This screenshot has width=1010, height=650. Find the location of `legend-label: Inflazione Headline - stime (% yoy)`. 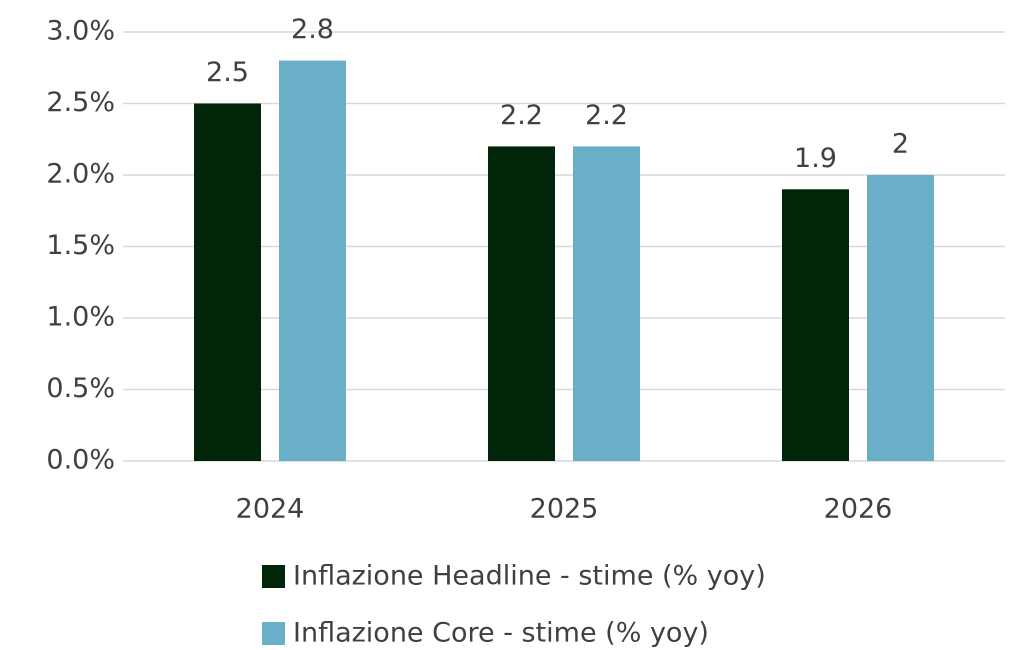

legend-label: Inflazione Headline - stime (% yoy) is located at coordinates (529, 576).